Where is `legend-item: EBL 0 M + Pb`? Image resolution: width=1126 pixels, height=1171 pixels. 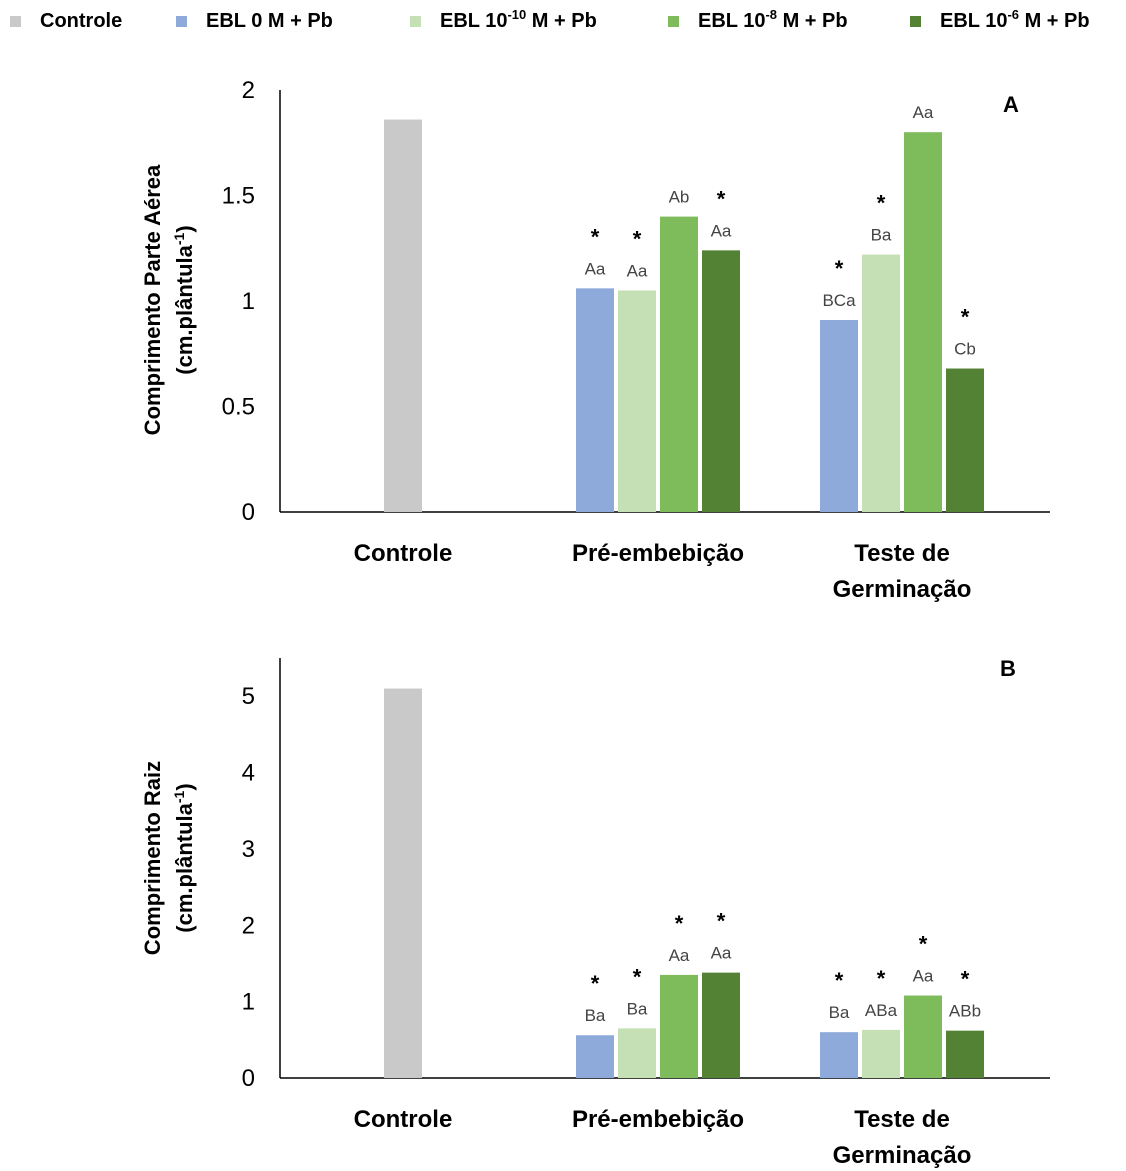 legend-item: EBL 0 M + Pb is located at coordinates (254, 21).